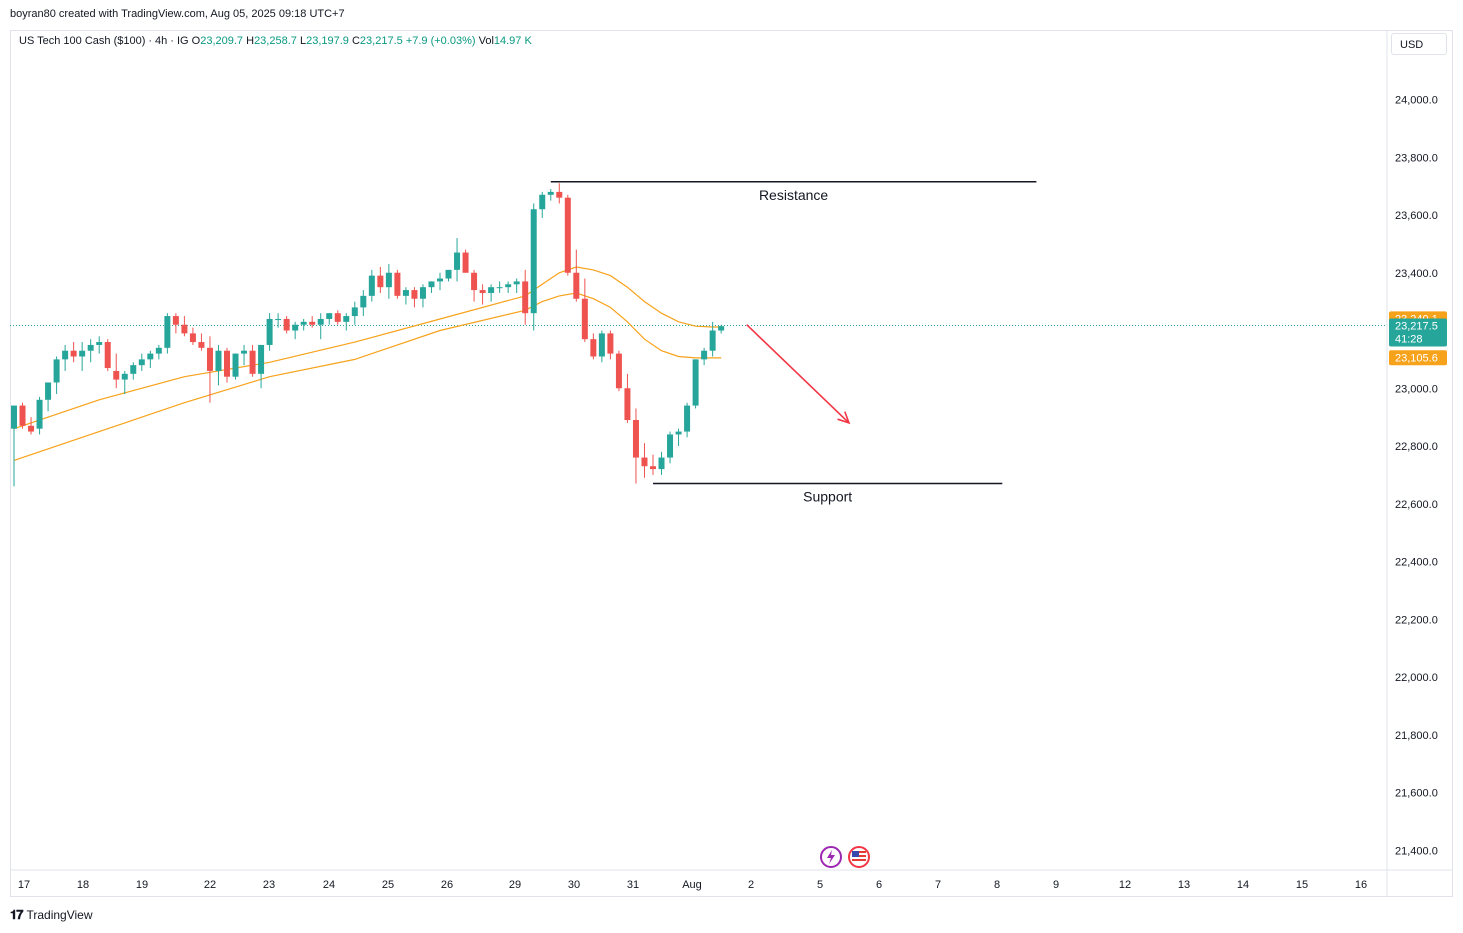  What do you see at coordinates (1416, 447) in the screenshot?
I see `y-tick-label: 22,800.0` at bounding box center [1416, 447].